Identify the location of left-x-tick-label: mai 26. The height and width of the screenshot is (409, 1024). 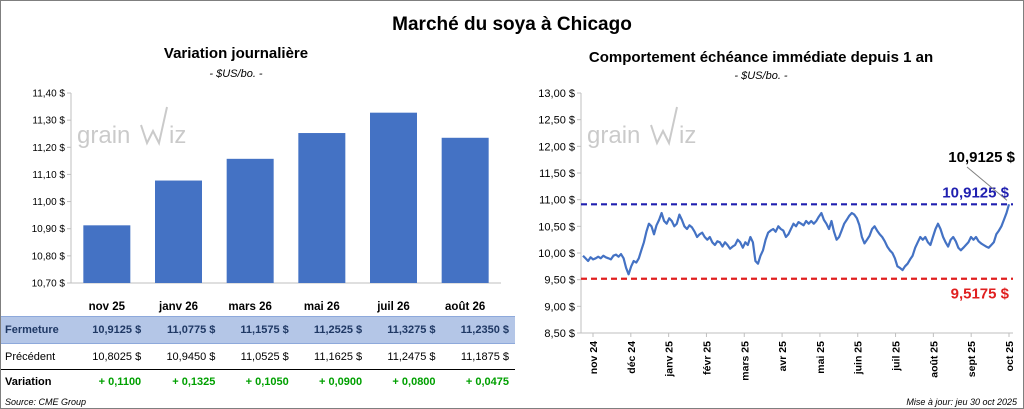
(322, 307).